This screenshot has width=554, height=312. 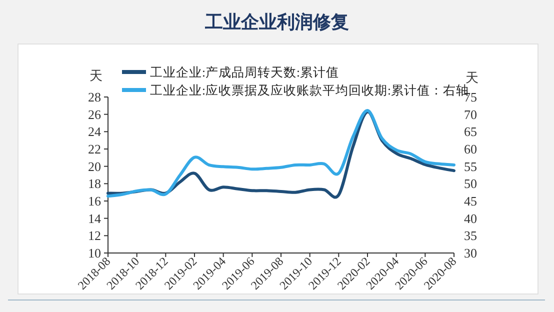 I want to click on y2-tick-label: 65, so click(x=470, y=132).